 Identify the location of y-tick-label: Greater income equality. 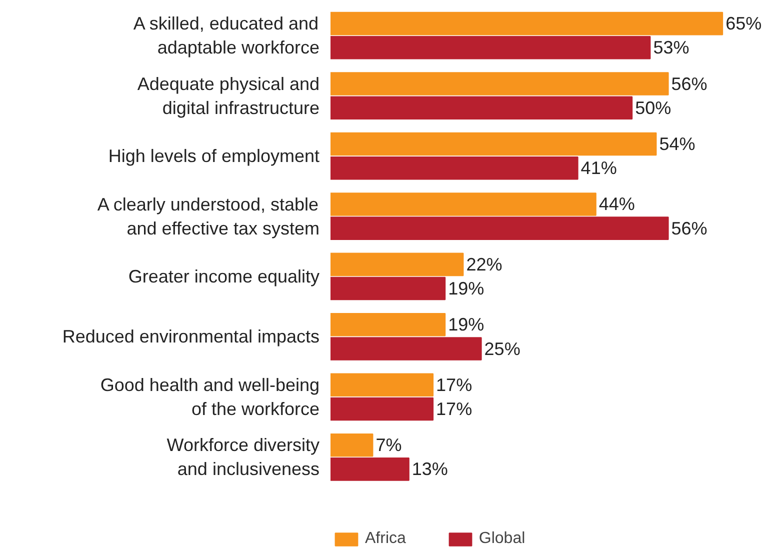
(224, 276).